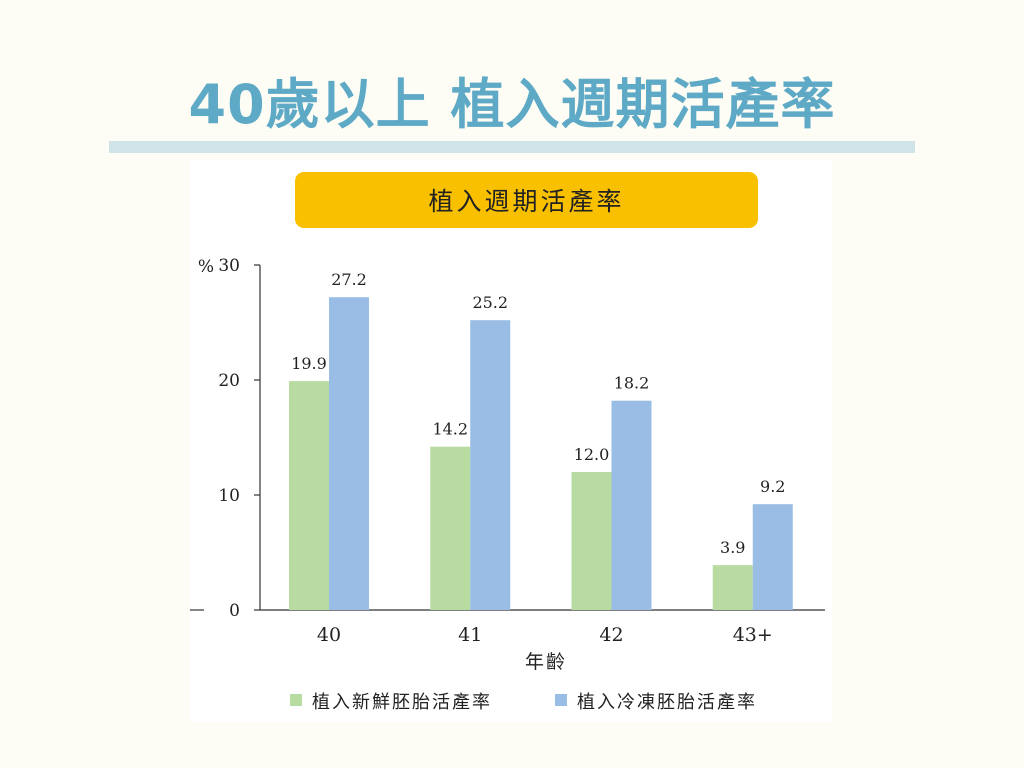  What do you see at coordinates (523, 702) in the screenshot?
I see `legend: 植入新鮮胚胎活產率 植入冷凍胚胎活產率` at bounding box center [523, 702].